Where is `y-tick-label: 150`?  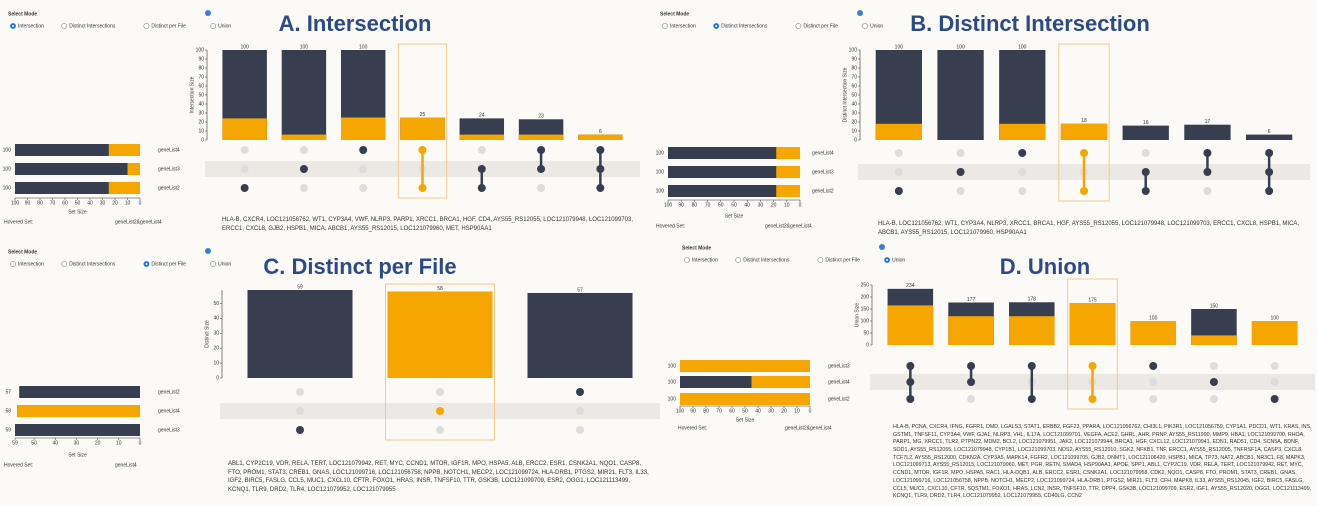 y-tick-label: 150 is located at coordinates (865, 309).